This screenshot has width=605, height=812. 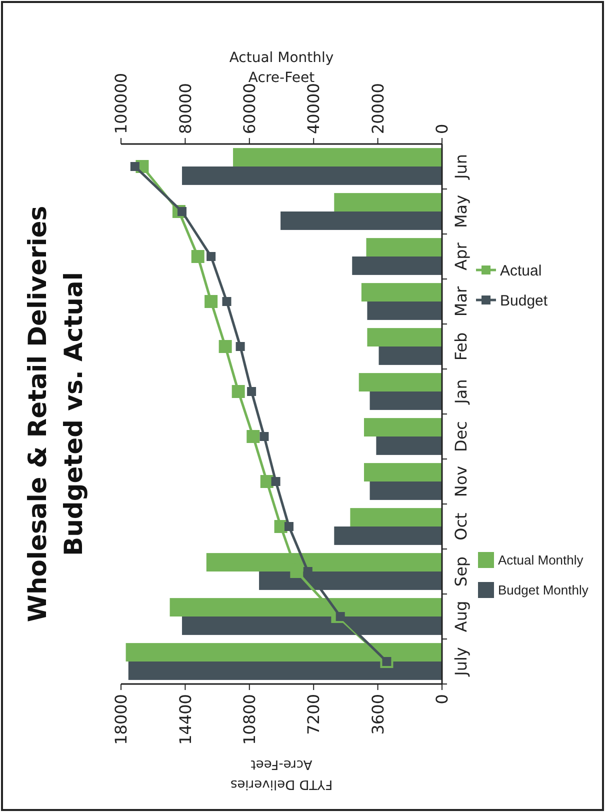 What do you see at coordinates (121, 103) in the screenshot?
I see `x2-tick-label: 100000` at bounding box center [121, 103].